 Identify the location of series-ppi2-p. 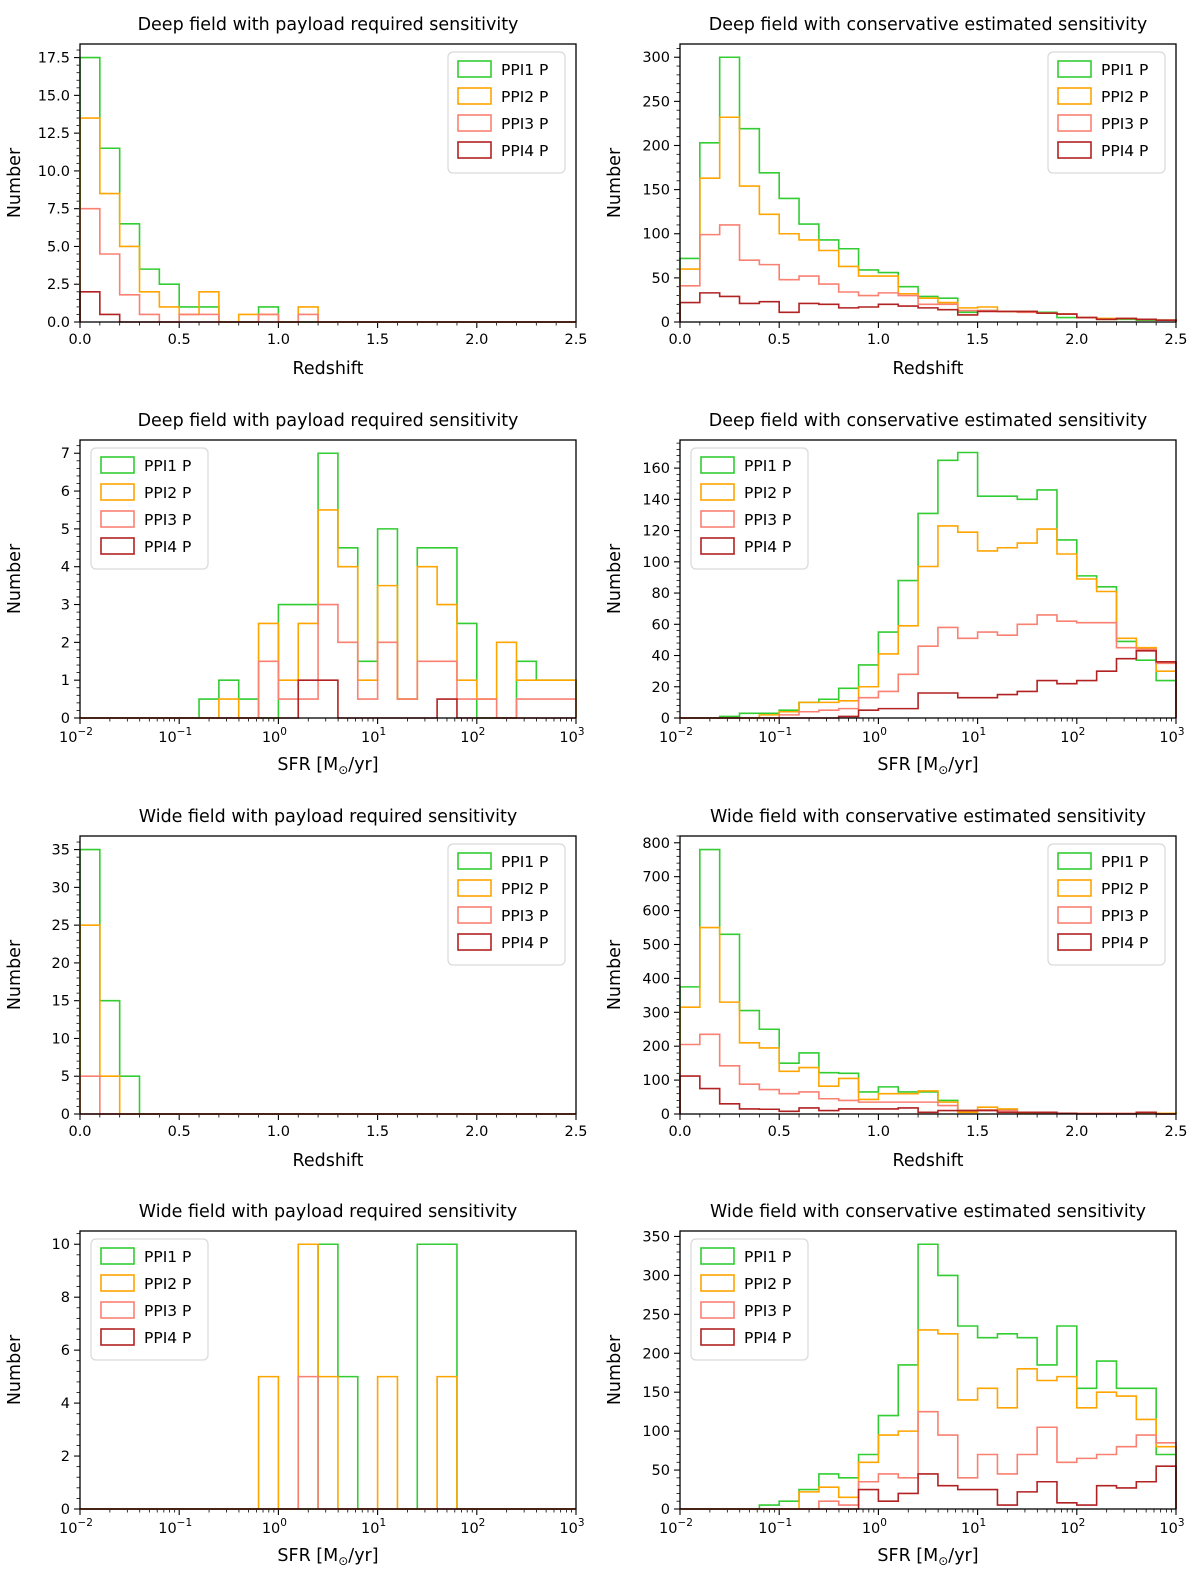
(928, 1420).